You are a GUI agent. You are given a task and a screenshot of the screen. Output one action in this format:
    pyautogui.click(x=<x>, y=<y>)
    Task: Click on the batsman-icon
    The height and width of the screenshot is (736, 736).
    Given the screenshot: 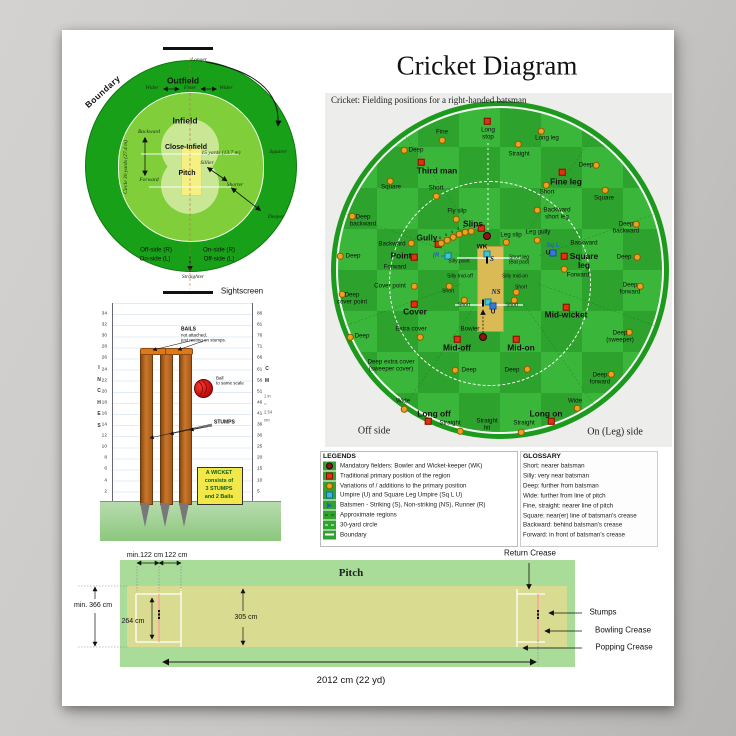 What is the action you would take?
    pyautogui.click(x=329, y=505)
    